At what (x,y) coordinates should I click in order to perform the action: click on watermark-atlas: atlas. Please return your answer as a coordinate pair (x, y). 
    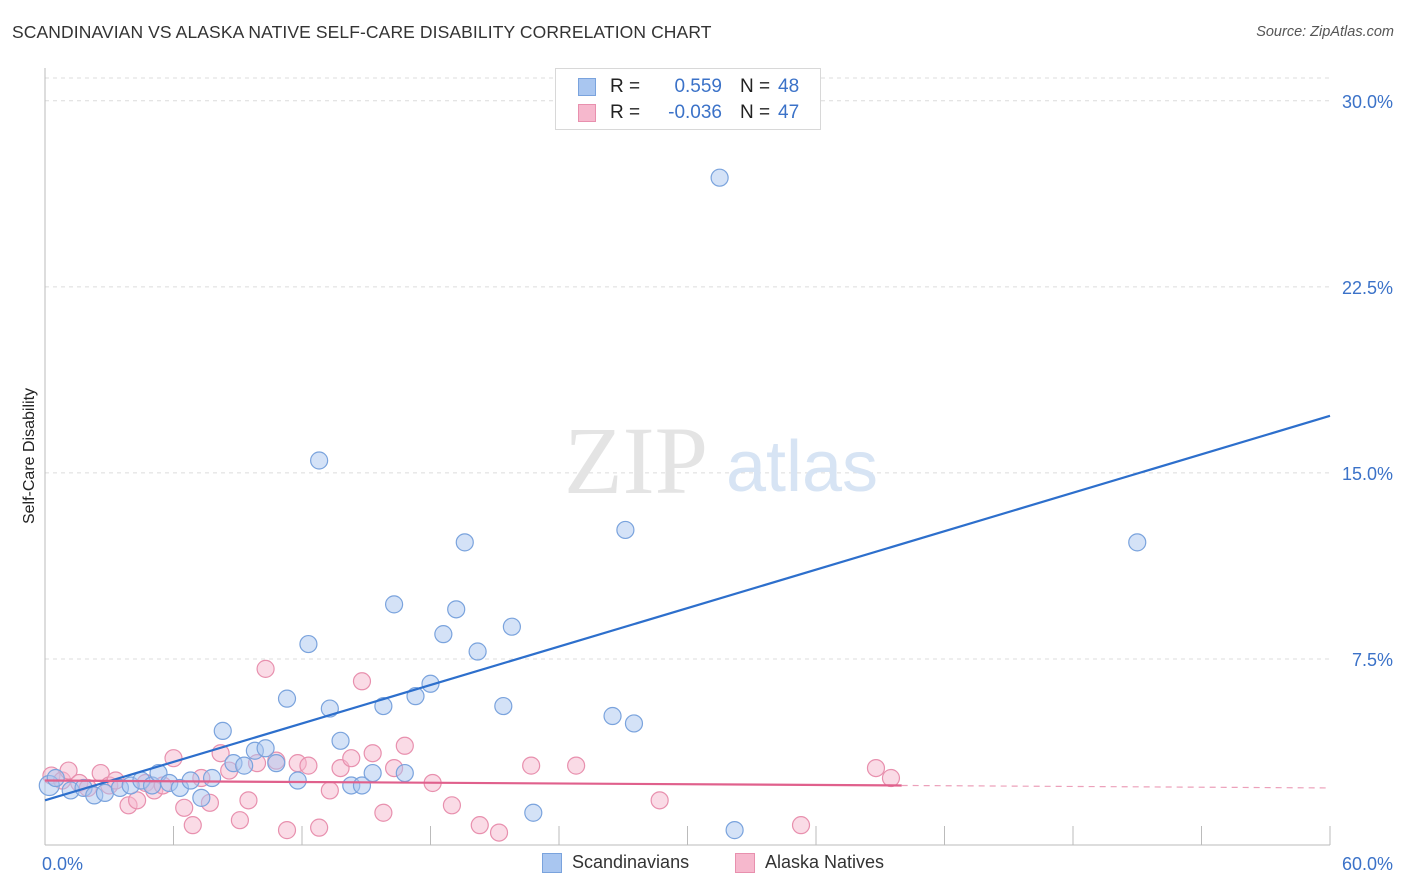
    Looking at the image, I should click on (802, 467).